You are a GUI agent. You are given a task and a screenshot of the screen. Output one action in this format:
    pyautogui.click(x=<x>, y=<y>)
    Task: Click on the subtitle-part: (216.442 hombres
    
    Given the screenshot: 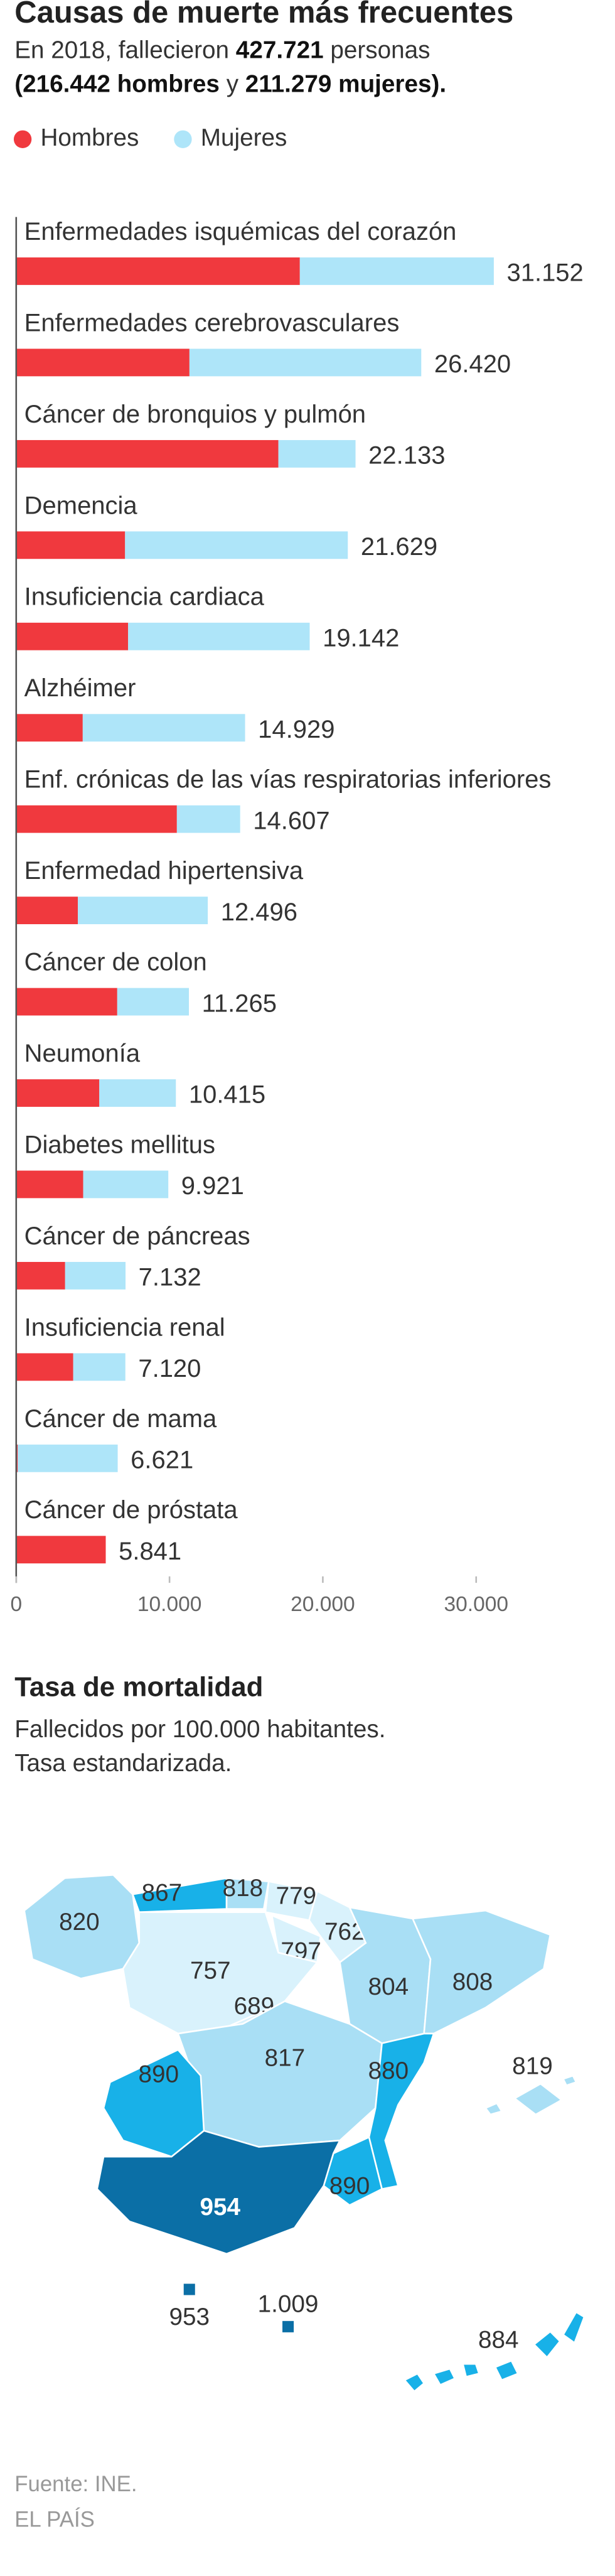 What is the action you would take?
    pyautogui.click(x=117, y=84)
    